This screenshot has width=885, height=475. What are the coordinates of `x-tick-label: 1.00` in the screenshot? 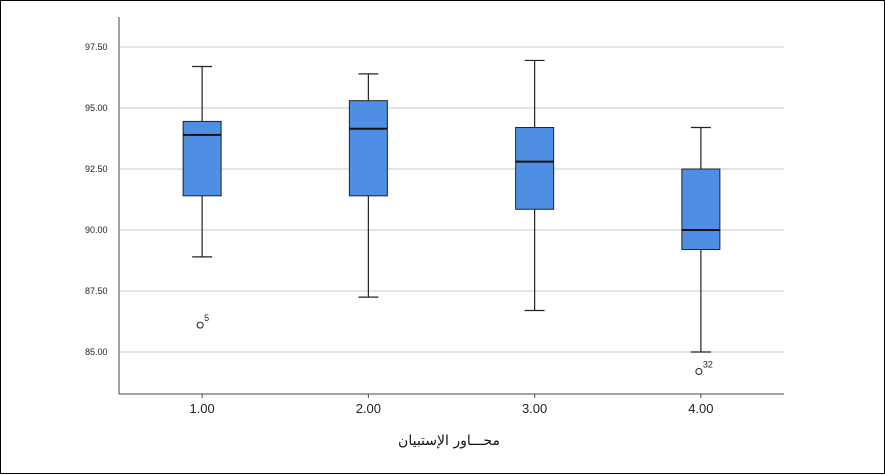 It's located at (201, 408).